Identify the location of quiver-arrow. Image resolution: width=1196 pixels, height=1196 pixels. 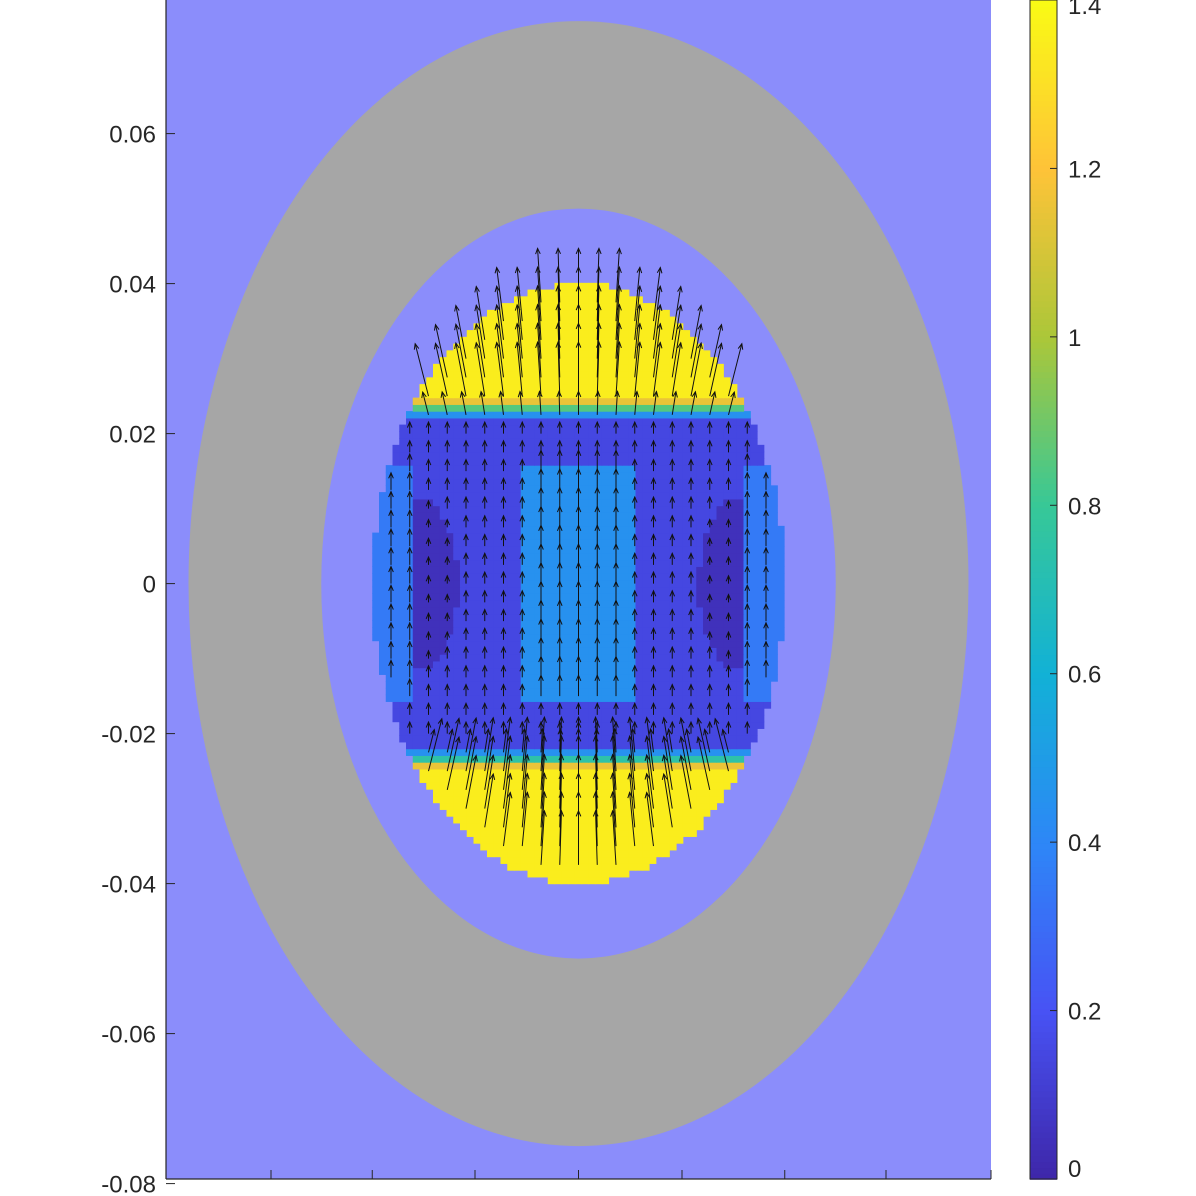
(670, 741).